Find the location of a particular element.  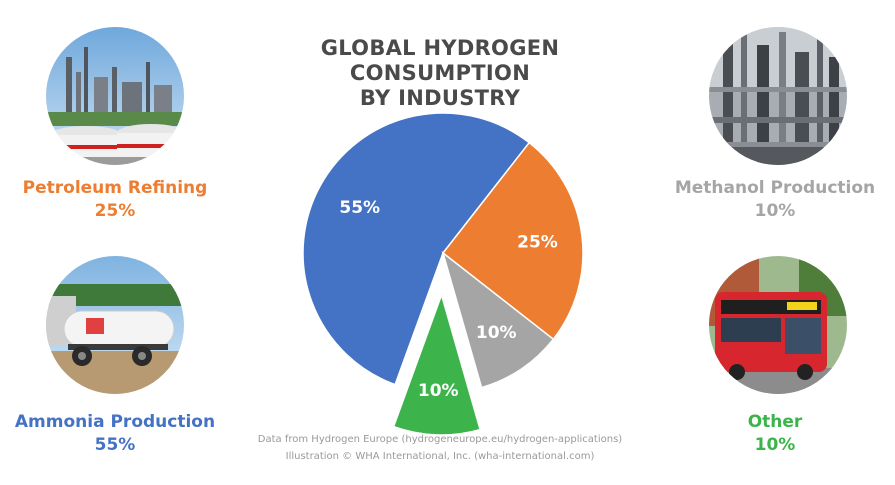

label-methanol-production: Methanol Production 10% is located at coordinates (775, 200).